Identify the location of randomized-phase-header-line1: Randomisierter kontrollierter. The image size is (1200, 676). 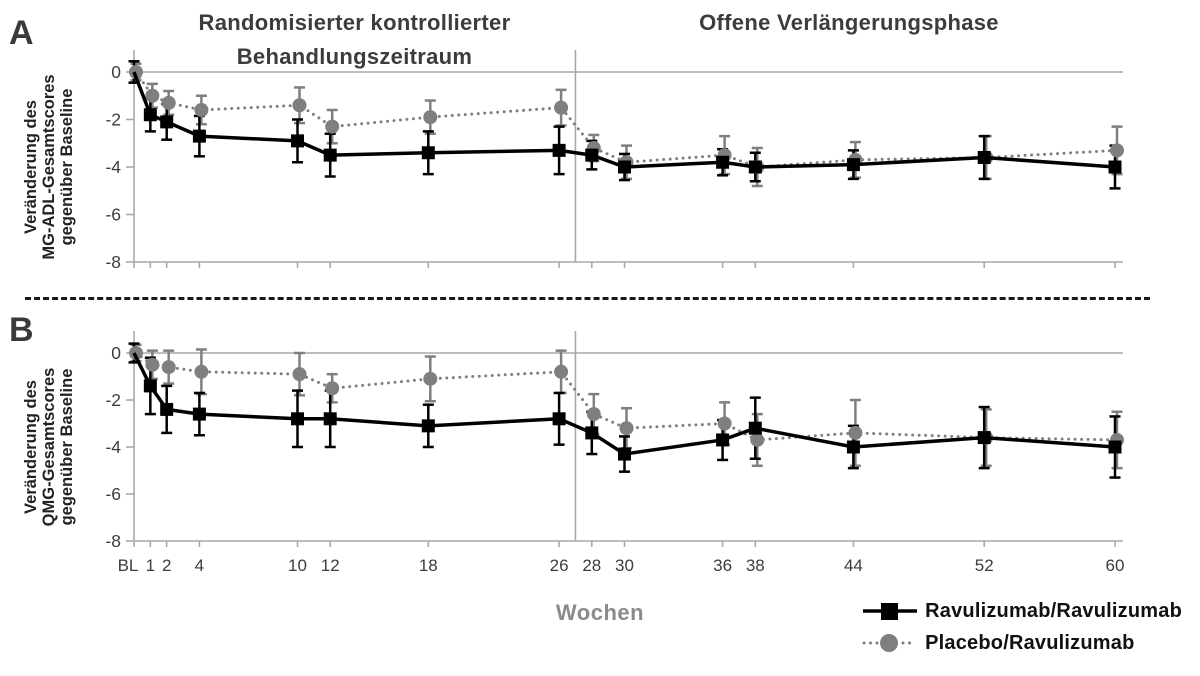
(354, 22).